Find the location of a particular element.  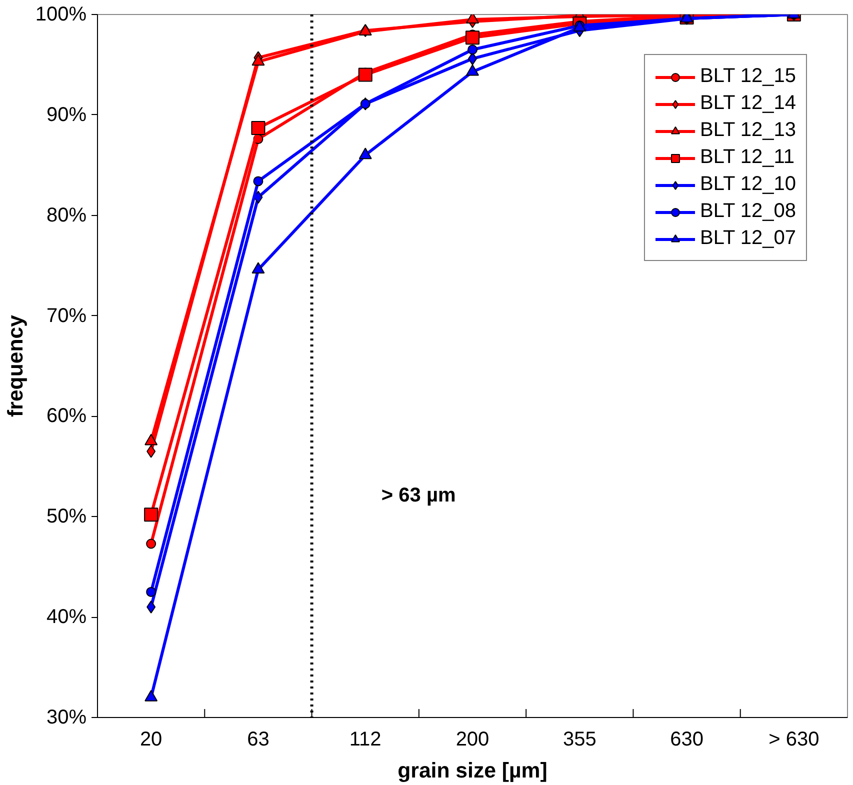

y-tick-label: 40% is located at coordinates (66, 617).